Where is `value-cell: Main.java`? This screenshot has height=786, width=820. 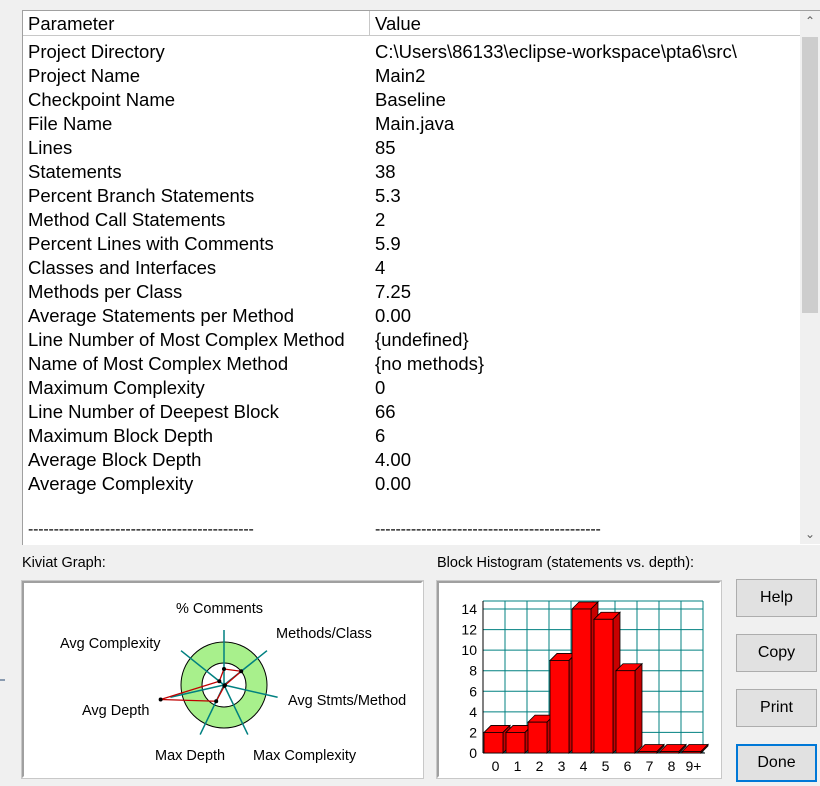
value-cell: Main.java is located at coordinates (415, 123).